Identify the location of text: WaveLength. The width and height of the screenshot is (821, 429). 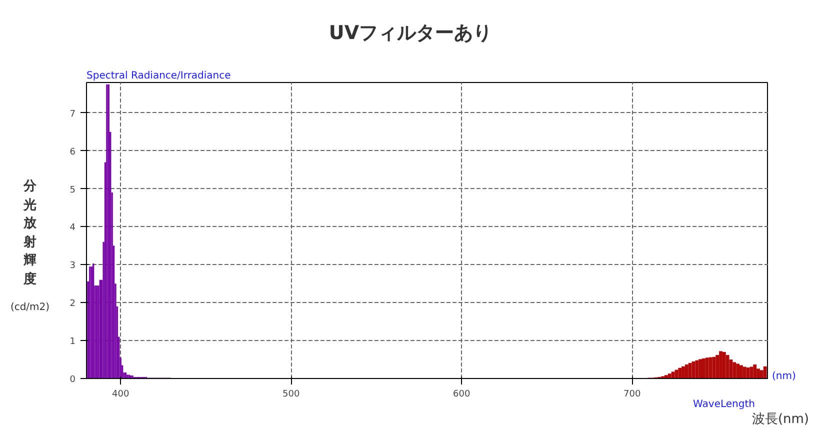
(724, 405).